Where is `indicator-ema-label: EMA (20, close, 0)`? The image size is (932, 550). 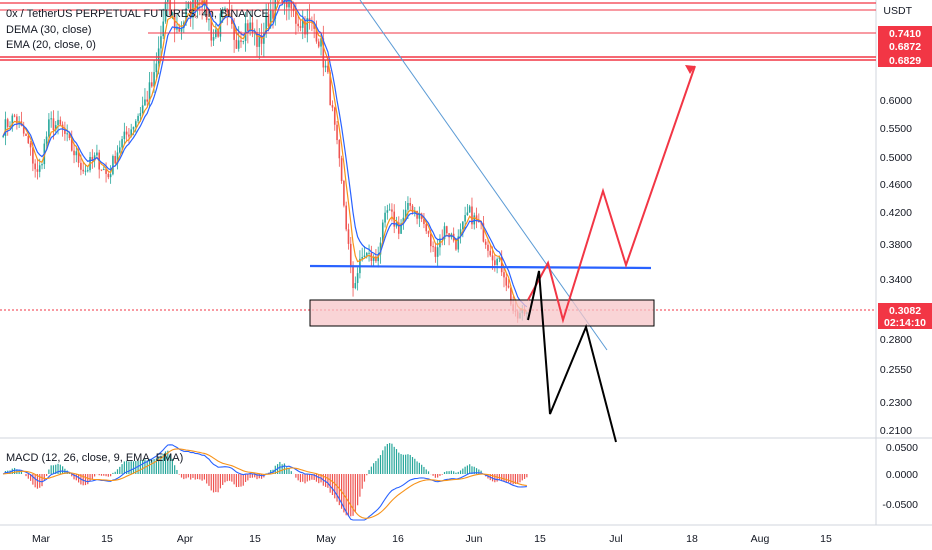
indicator-ema-label: EMA (20, close, 0) is located at coordinates (51, 45).